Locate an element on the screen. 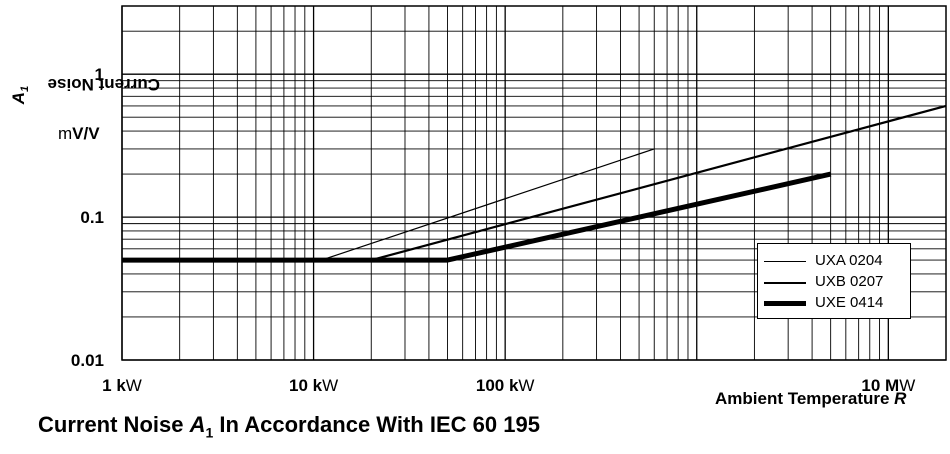 This screenshot has height=454, width=950. x-tick-labels: 1 kW 10 kW 100 kW 10 MW is located at coordinates (508, 385).